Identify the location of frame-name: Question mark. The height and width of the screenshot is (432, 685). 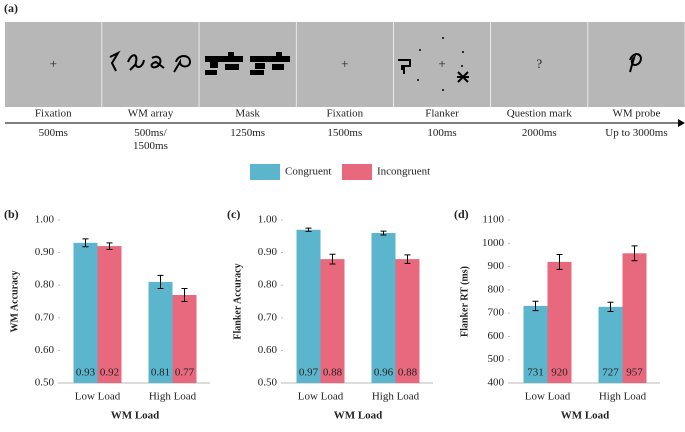
(540, 114).